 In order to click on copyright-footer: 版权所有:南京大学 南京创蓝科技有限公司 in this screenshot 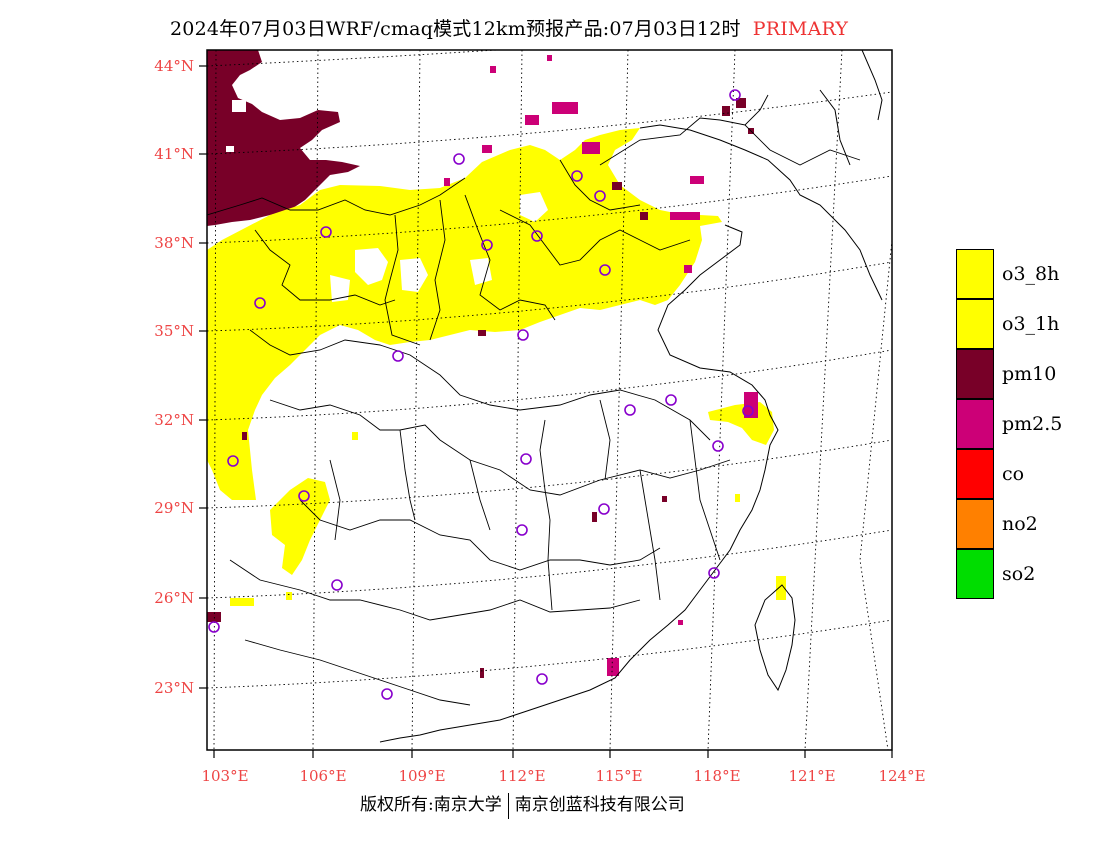, I will do `click(522, 804)`.